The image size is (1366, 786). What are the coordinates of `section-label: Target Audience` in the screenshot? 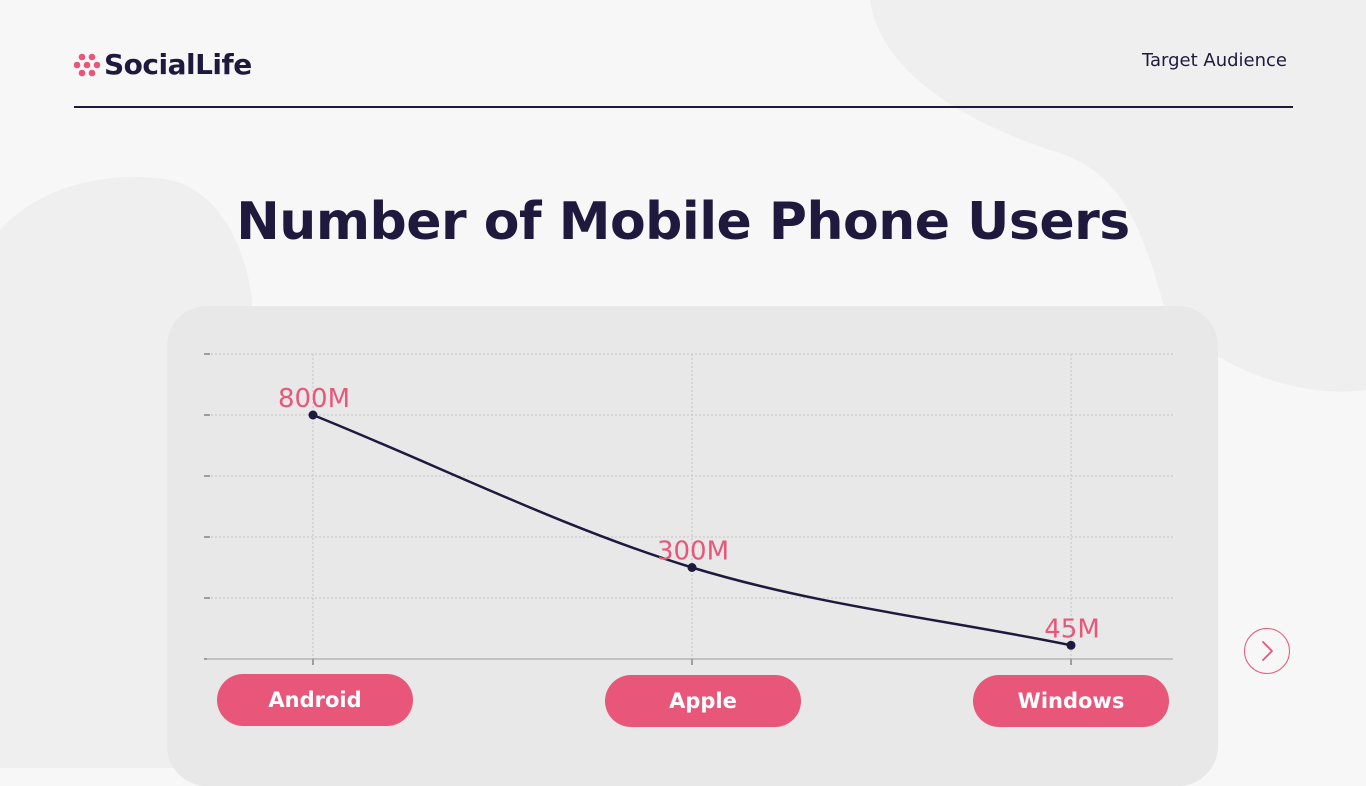 It's located at (1214, 60).